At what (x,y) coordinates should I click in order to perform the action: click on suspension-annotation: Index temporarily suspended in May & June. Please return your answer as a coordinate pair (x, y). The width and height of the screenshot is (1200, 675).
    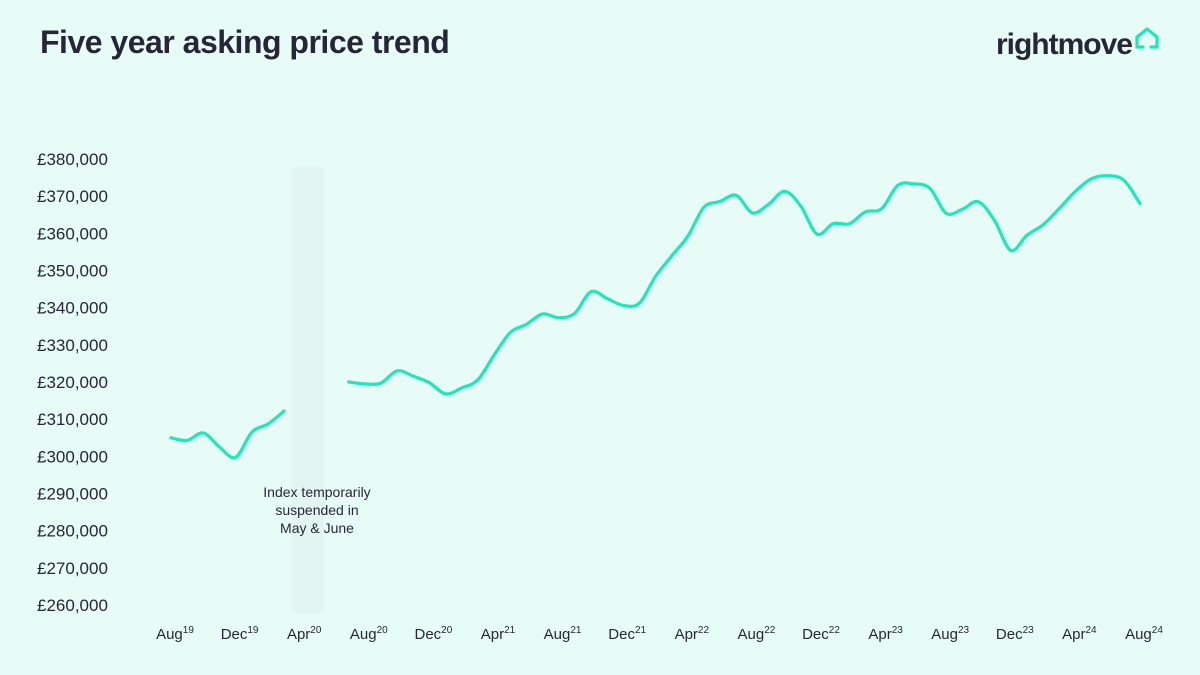
    Looking at the image, I should click on (316, 510).